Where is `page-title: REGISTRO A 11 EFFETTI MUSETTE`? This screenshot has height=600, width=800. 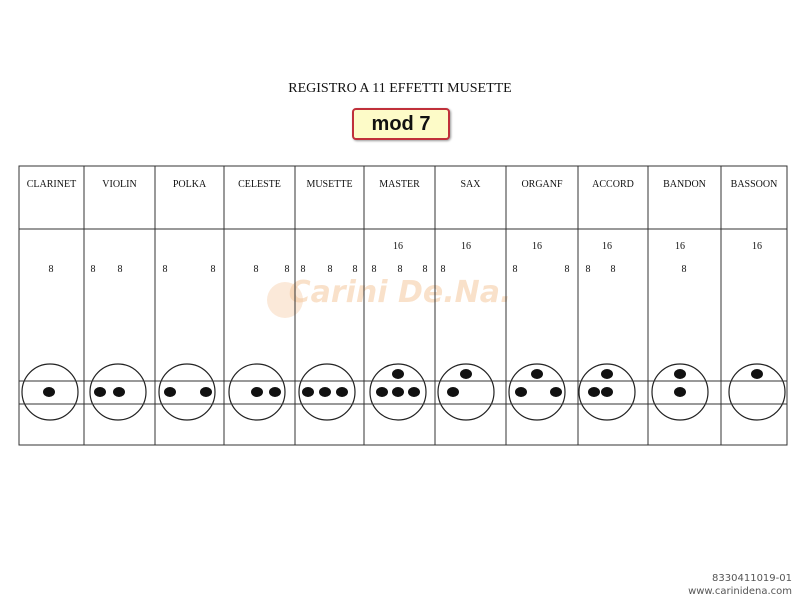
page-title: REGISTRO A 11 EFFETTI MUSETTE is located at coordinates (400, 88).